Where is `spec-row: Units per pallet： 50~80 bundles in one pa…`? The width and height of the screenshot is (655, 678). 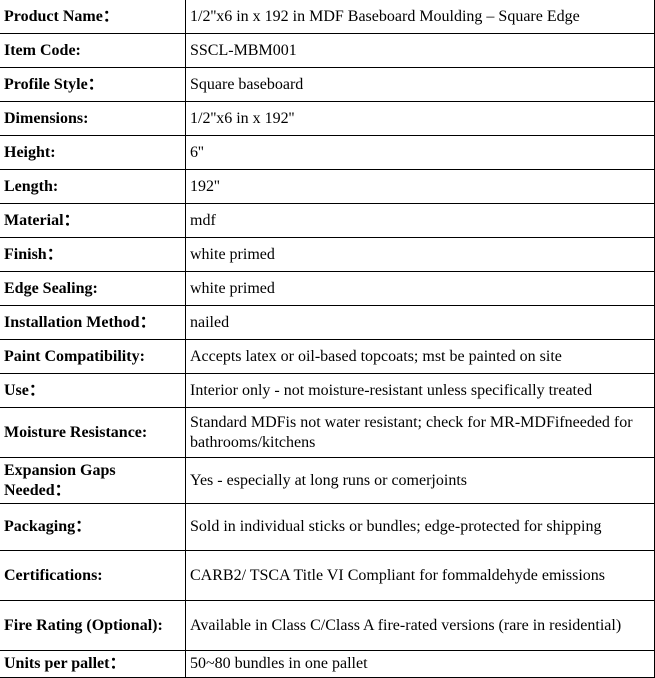 spec-row: Units per pallet： 50~80 bundles in one pa… is located at coordinates (327, 664).